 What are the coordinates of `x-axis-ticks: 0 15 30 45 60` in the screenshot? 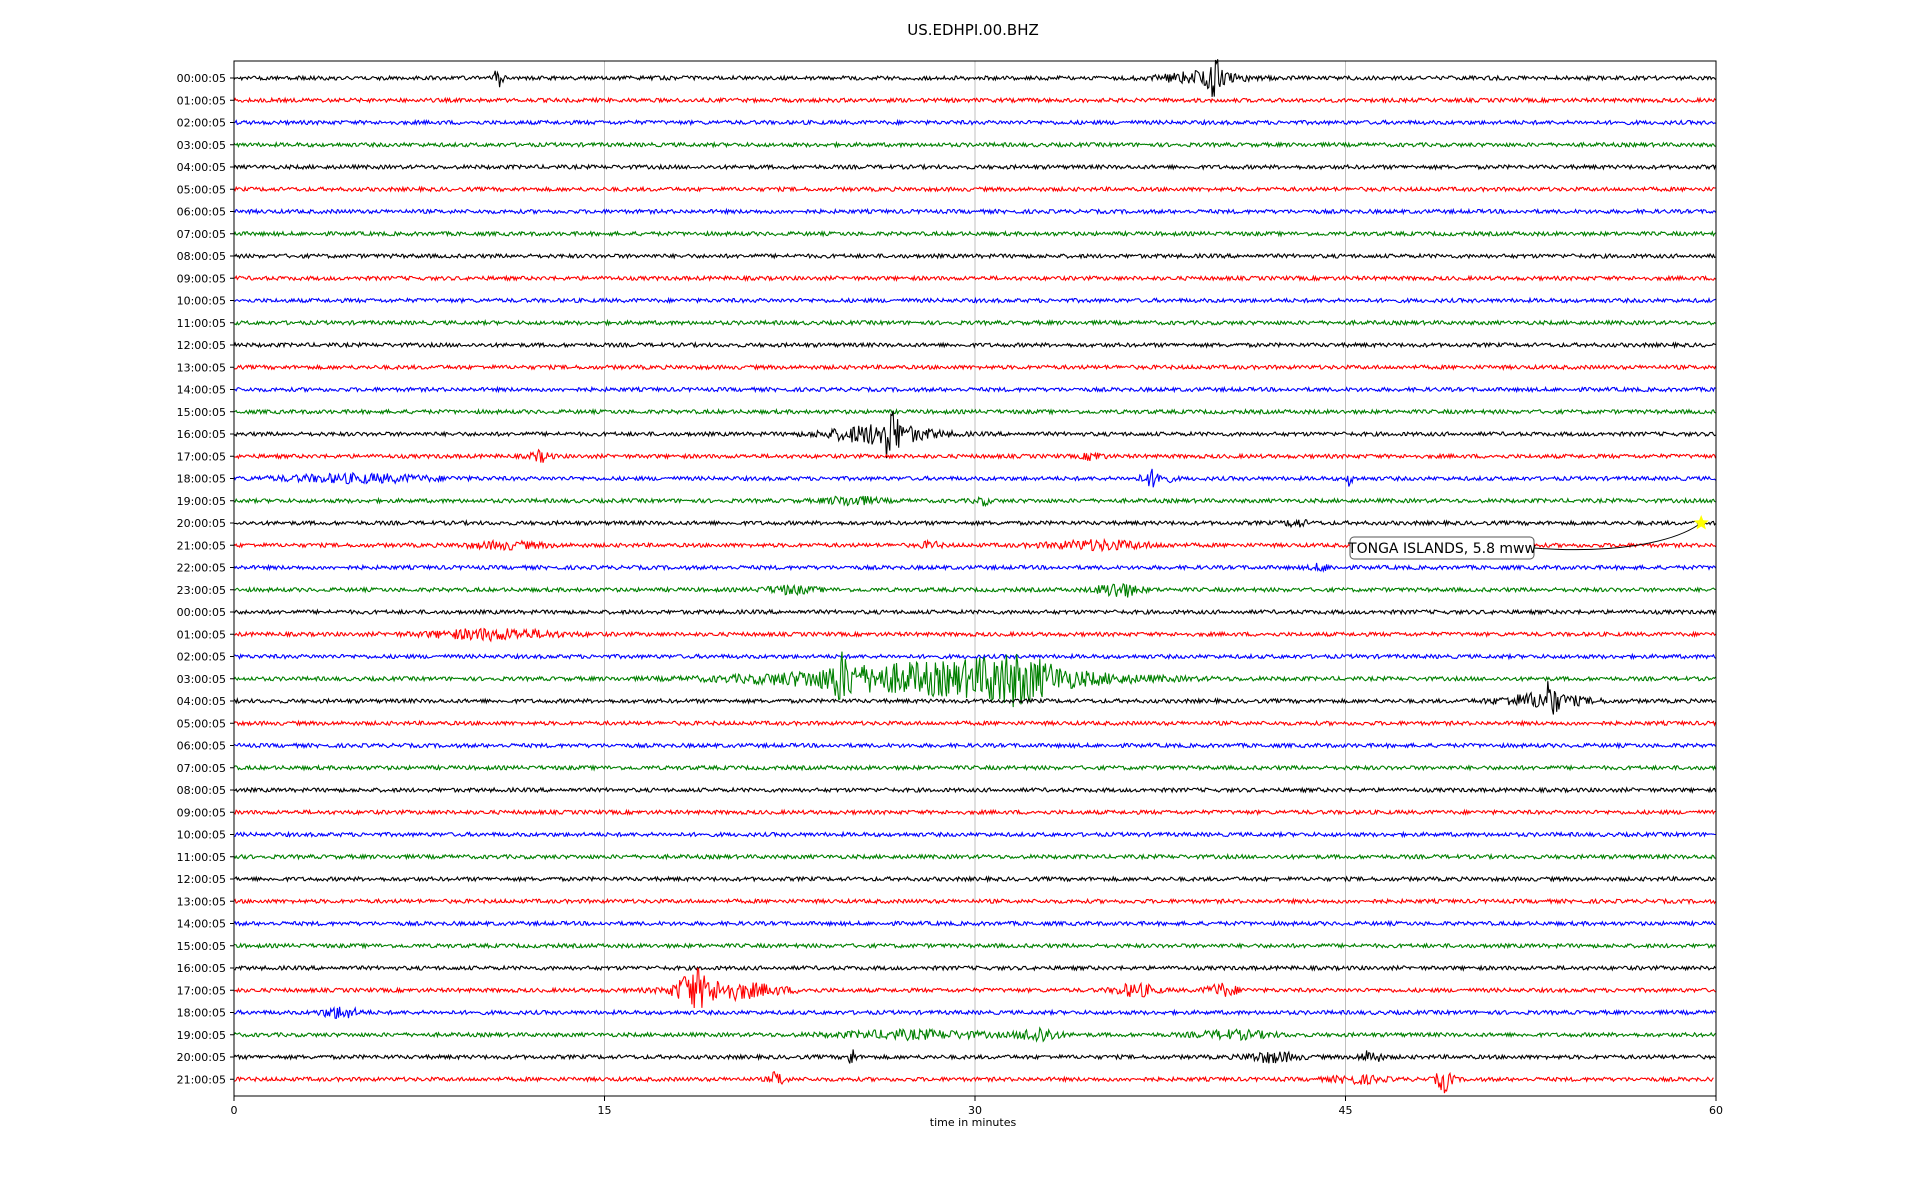 It's located at (977, 1106).